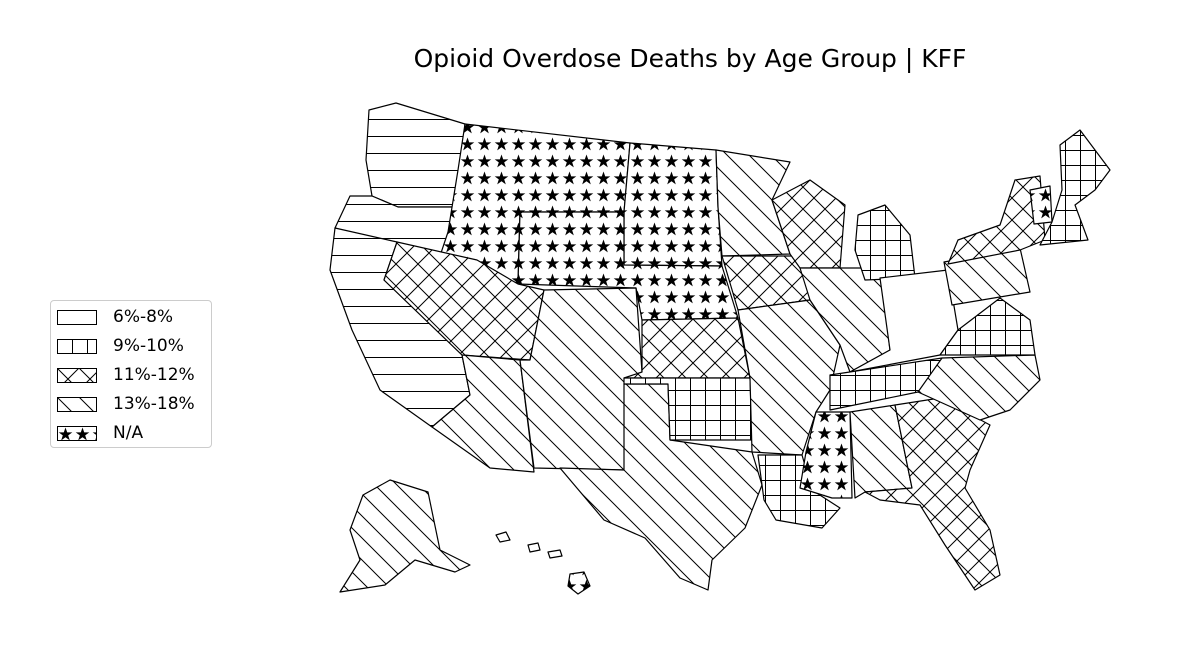 The image size is (1203, 672). What do you see at coordinates (128, 433) in the screenshot?
I see `legend-label: N/A` at bounding box center [128, 433].